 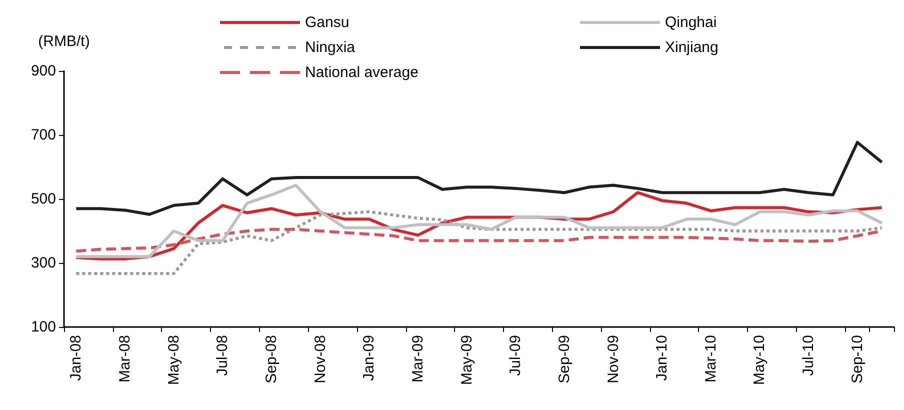 What do you see at coordinates (417, 359) in the screenshot?
I see `x-tick-label: Mar-09` at bounding box center [417, 359].